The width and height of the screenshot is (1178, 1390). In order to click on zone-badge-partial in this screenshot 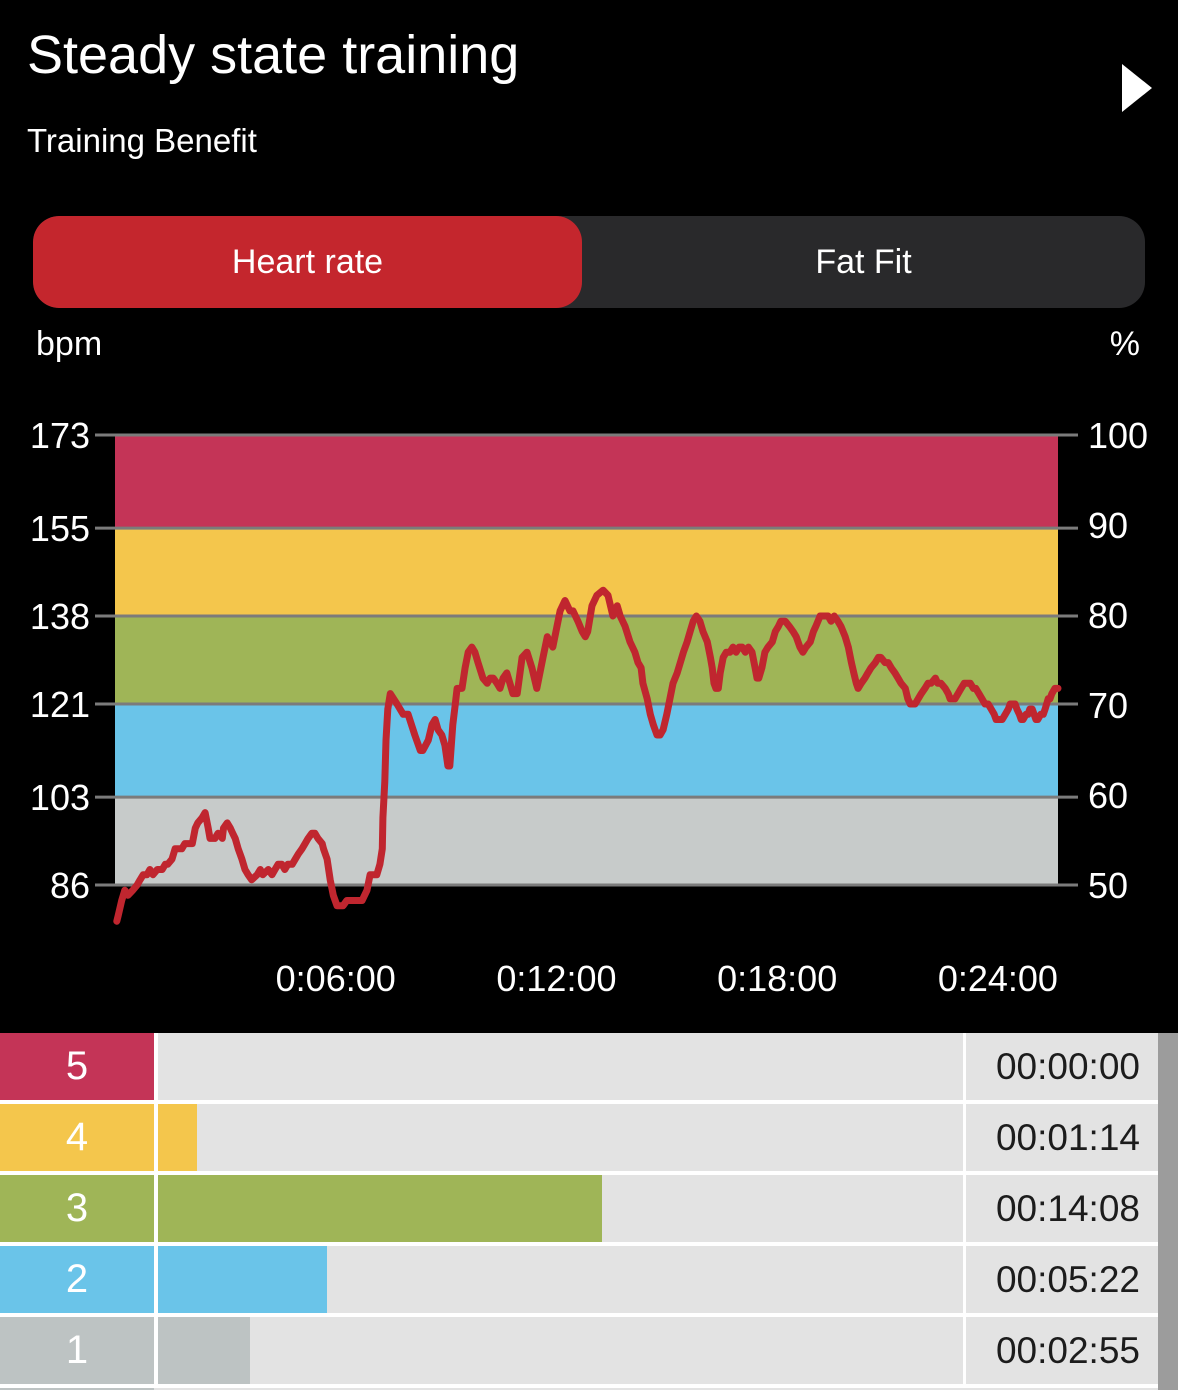, I will do `click(77, 1389)`.